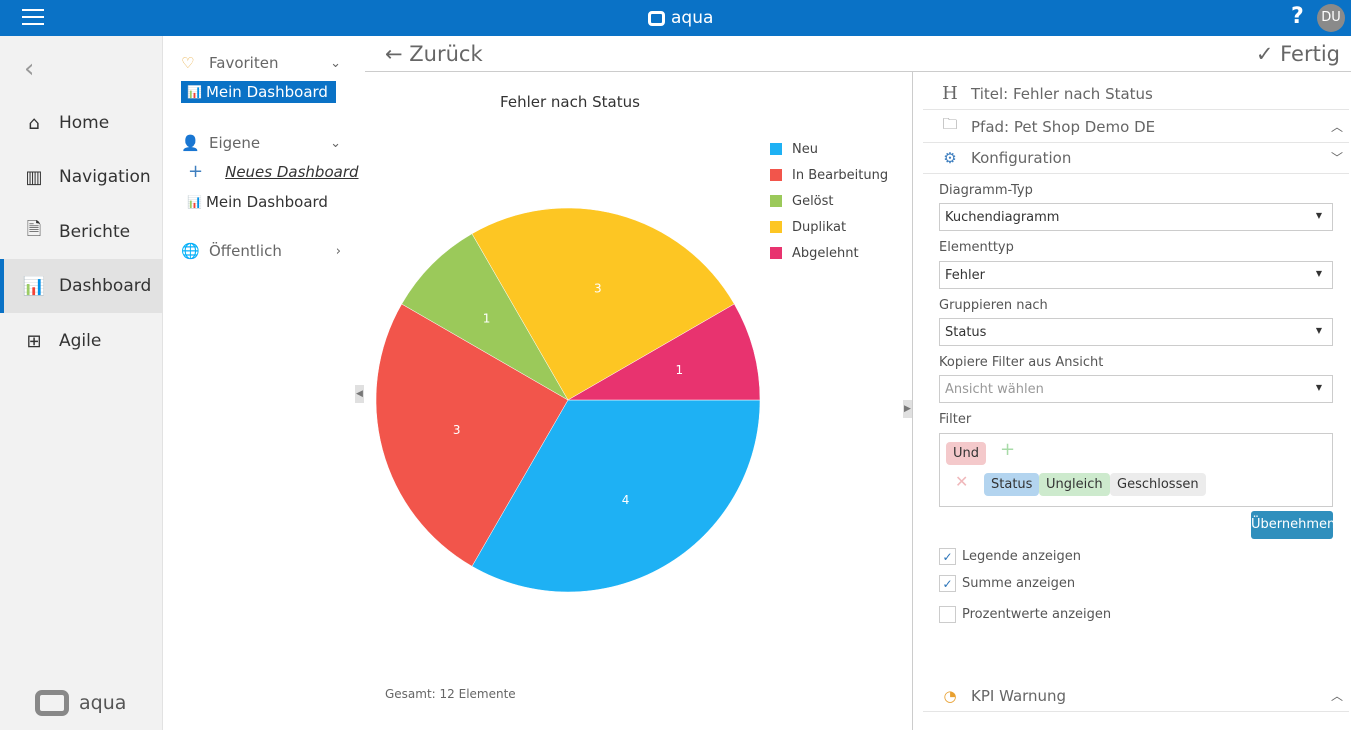  What do you see at coordinates (1007, 583) in the screenshot?
I see `show-sum-checkbox: ✓ Summe anzeigen` at bounding box center [1007, 583].